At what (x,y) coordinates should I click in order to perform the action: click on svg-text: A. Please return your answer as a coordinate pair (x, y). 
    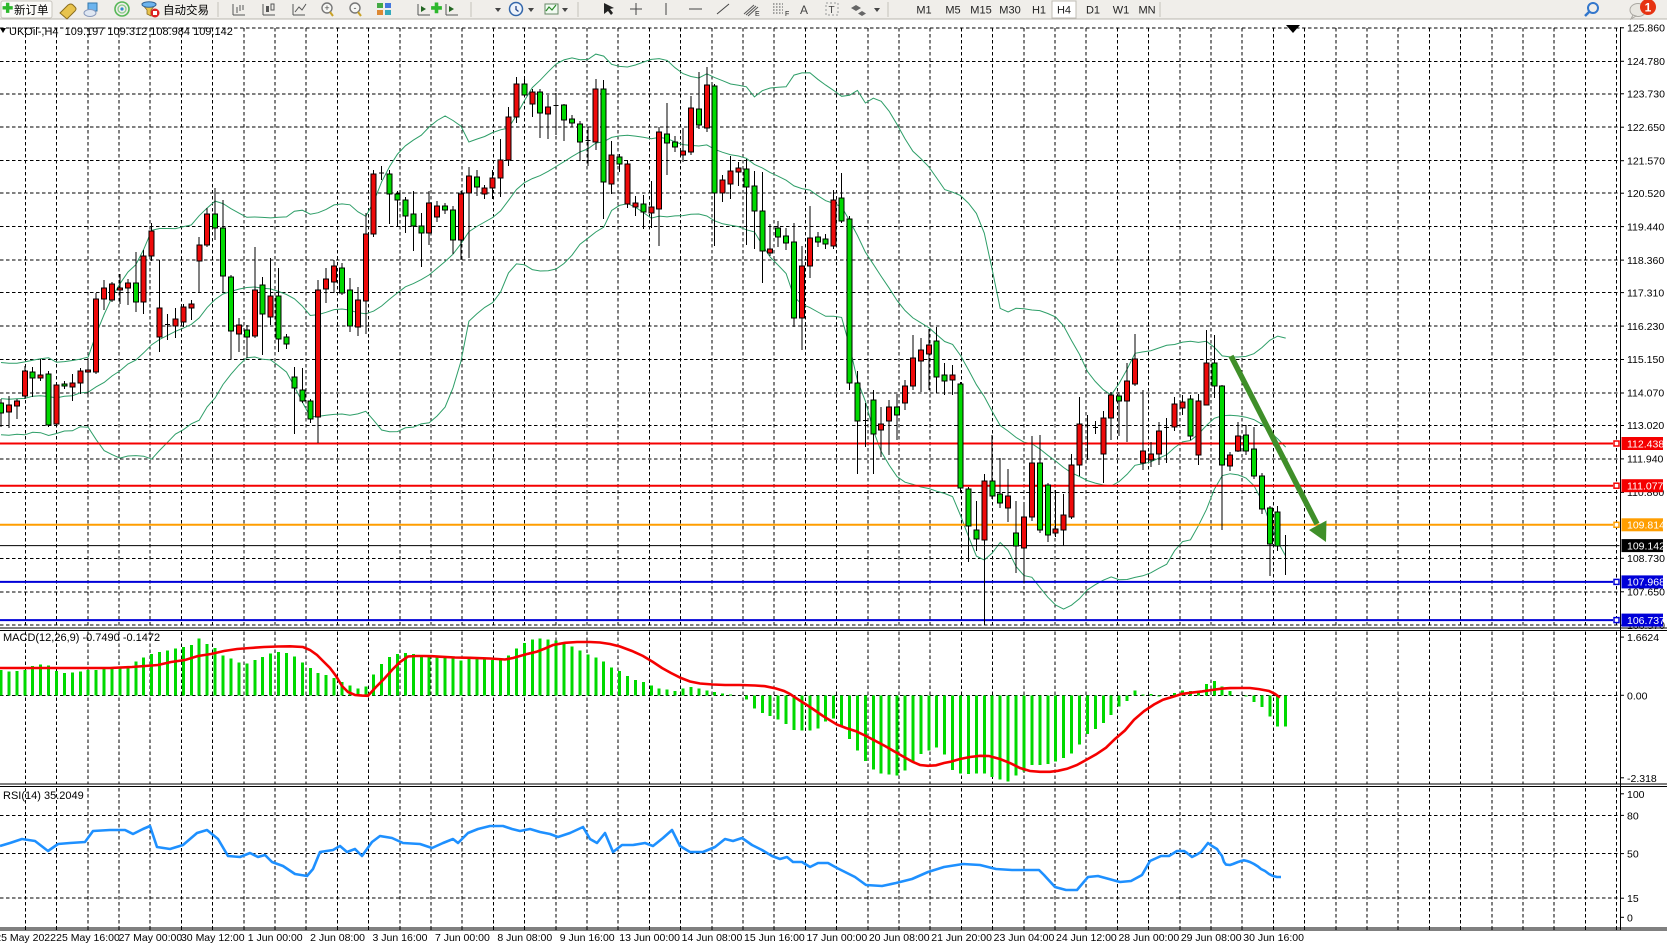
    Looking at the image, I should click on (804, 10).